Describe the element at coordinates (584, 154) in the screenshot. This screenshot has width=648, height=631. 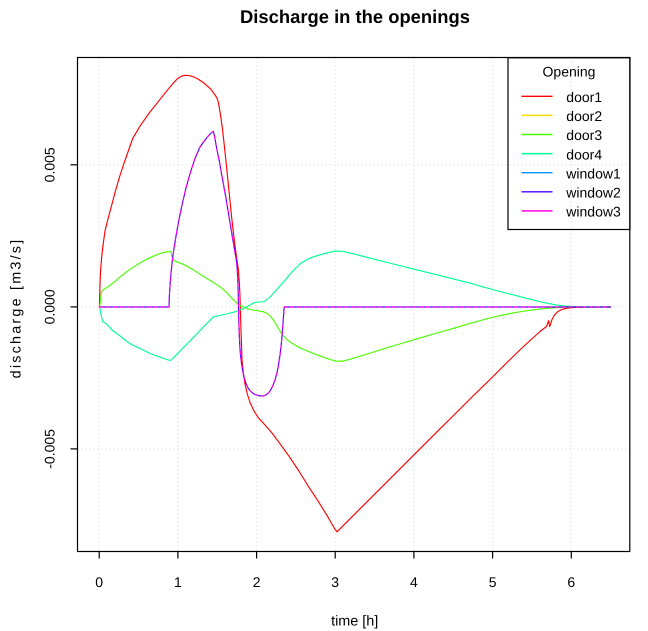
I see `svg-text: door4` at that location.